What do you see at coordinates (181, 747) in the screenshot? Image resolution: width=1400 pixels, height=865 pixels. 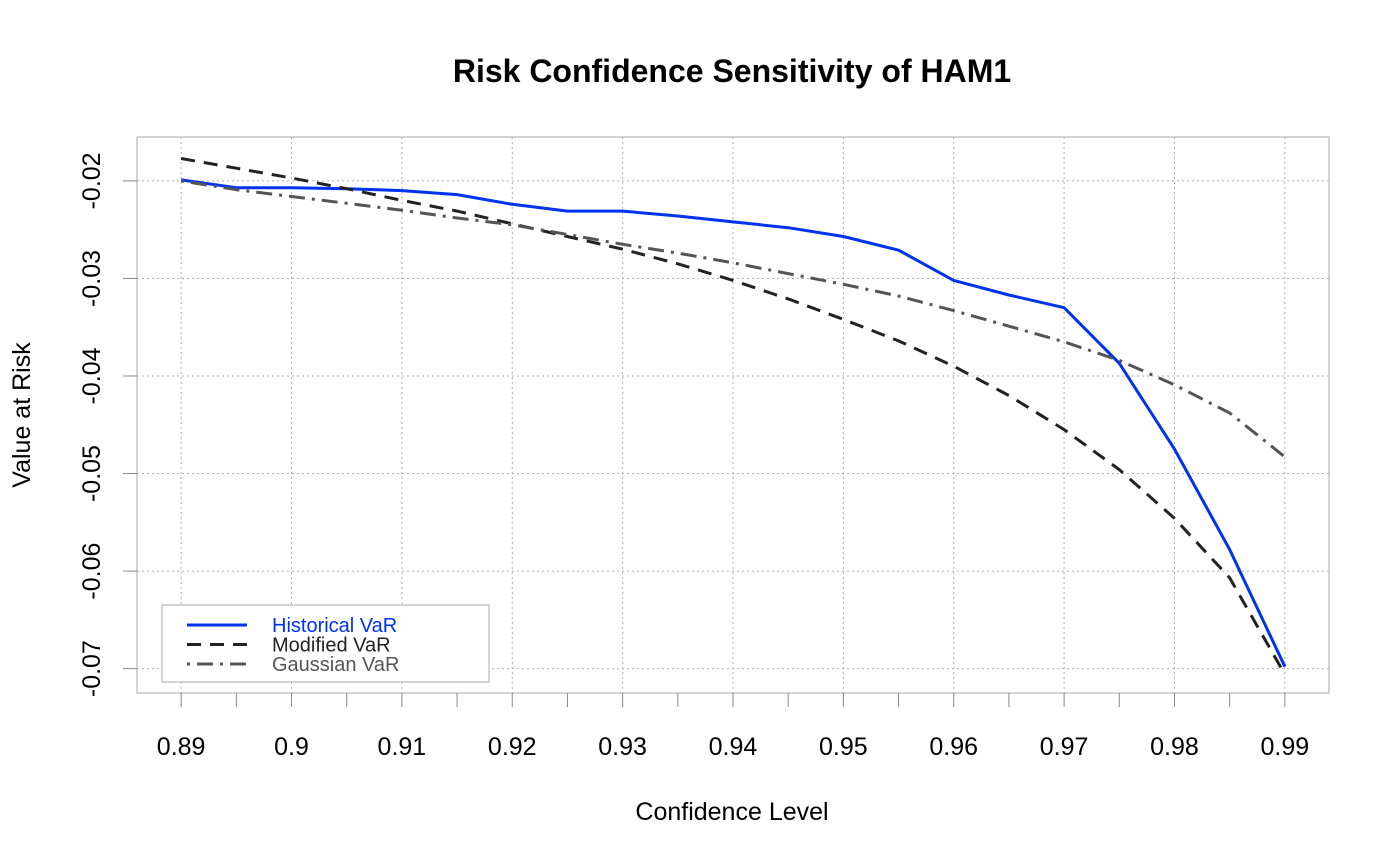 I see `x-tick-label: 0.89` at bounding box center [181, 747].